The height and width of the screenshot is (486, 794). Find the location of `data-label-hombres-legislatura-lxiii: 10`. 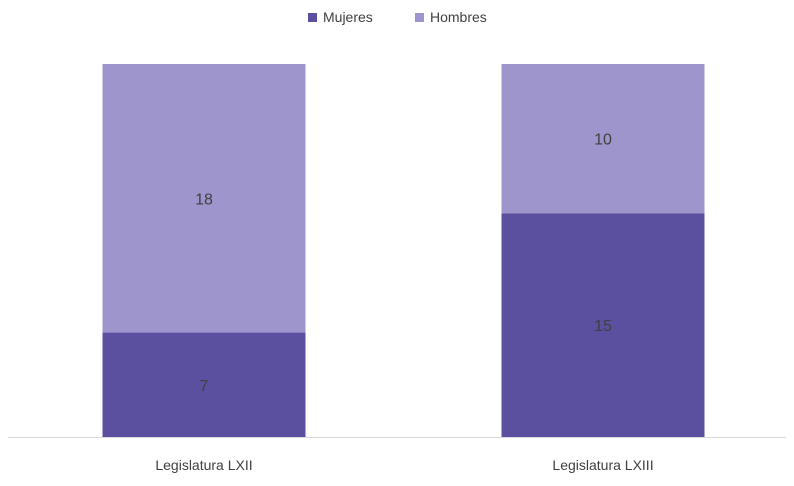

data-label-hombres-legislatura-lxiii: 10 is located at coordinates (603, 140).